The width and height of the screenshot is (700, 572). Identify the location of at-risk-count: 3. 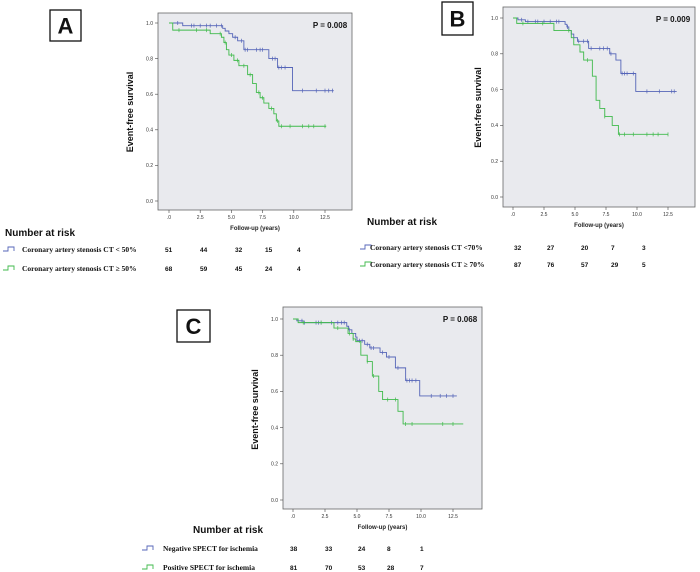
(644, 248).